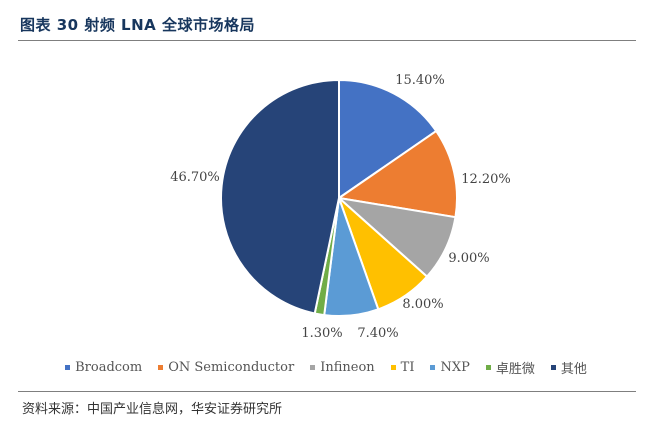 This screenshot has width=652, height=428. Describe the element at coordinates (152, 409) in the screenshot. I see `source-note: 资料来源：中国产业信息网，华安证券研究所` at that location.